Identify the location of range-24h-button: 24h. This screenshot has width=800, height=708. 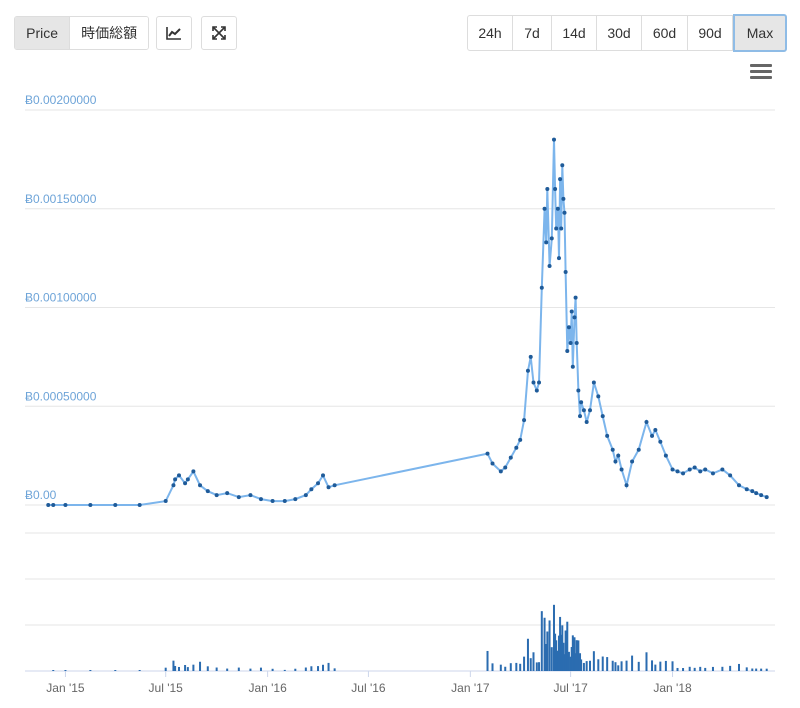
(490, 33).